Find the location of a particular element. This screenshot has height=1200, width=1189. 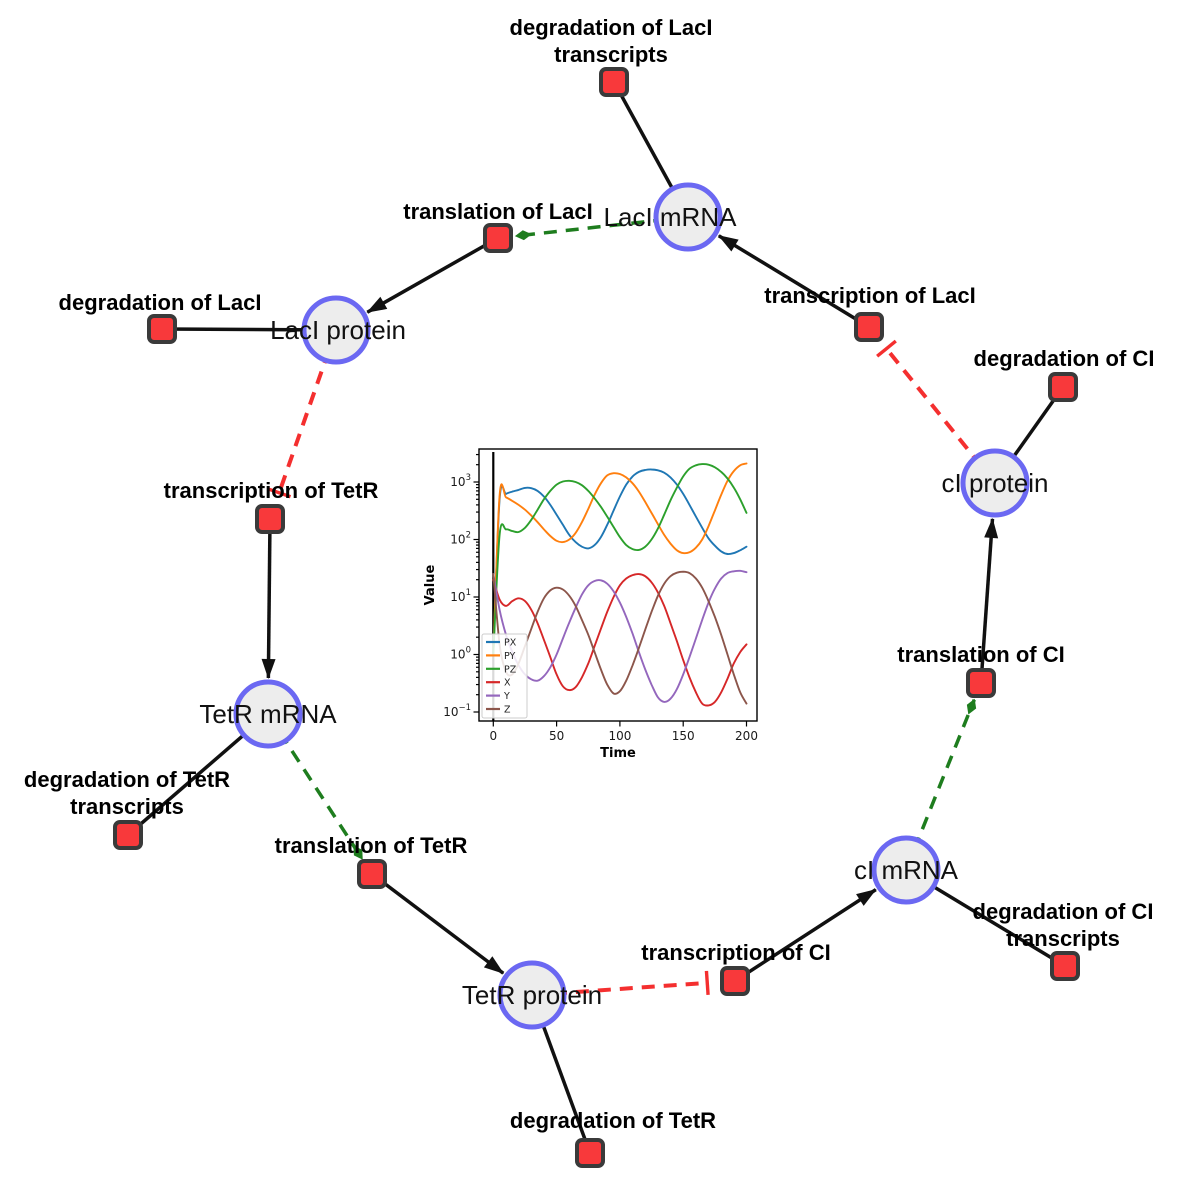

y-tick-label: 10¹ is located at coordinates (460, 596).